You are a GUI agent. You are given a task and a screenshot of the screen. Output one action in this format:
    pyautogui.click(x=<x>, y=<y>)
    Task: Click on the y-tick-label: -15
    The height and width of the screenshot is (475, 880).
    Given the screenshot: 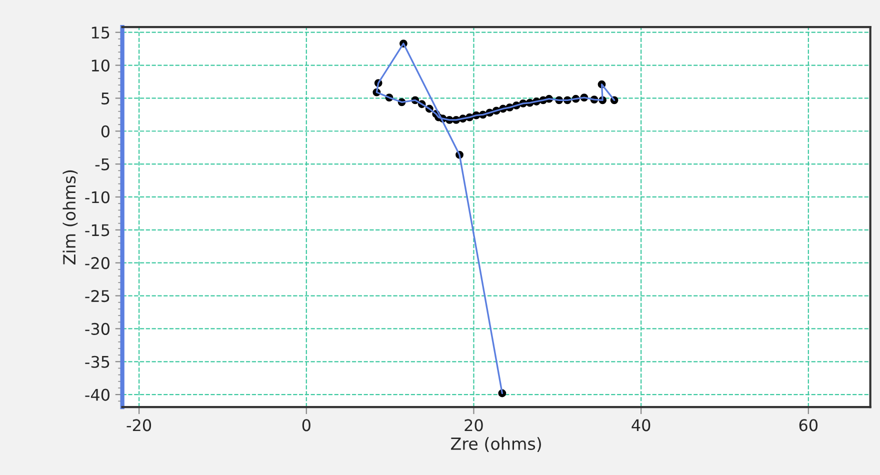 What is the action you would take?
    pyautogui.click(x=97, y=230)
    